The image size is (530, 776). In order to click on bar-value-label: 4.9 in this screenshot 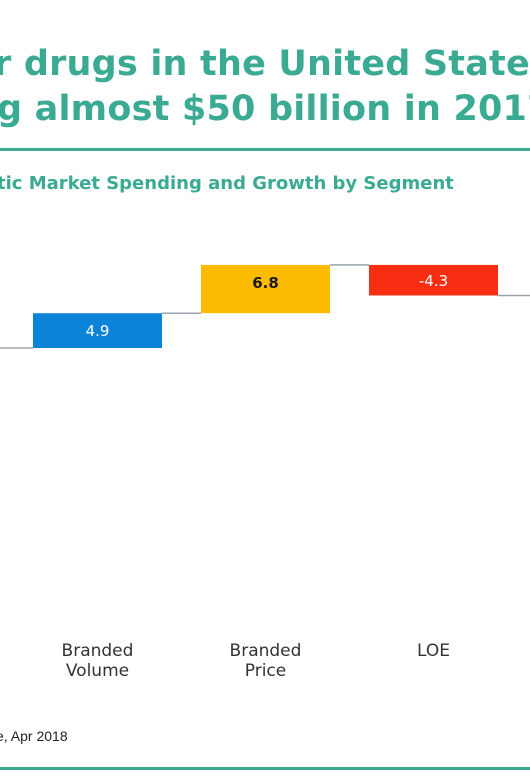, I will do `click(98, 331)`.